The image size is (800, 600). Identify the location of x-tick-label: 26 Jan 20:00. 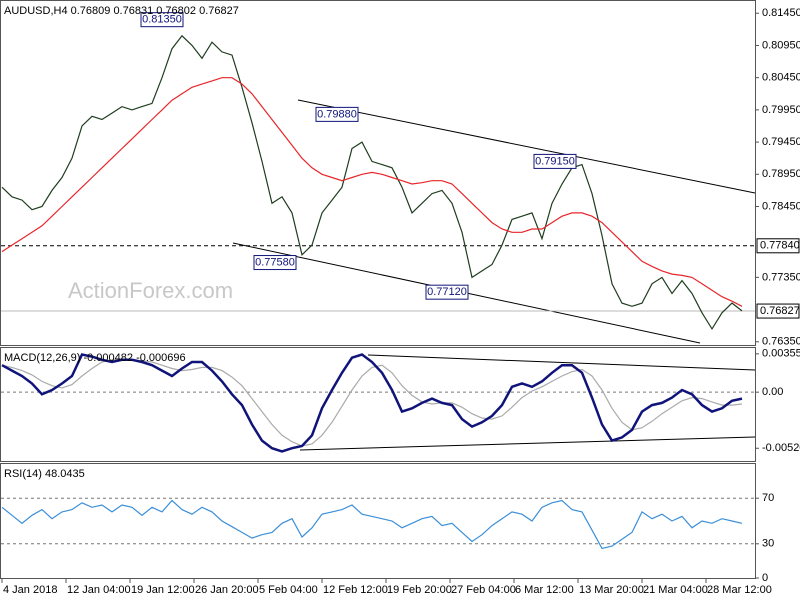
(227, 590).